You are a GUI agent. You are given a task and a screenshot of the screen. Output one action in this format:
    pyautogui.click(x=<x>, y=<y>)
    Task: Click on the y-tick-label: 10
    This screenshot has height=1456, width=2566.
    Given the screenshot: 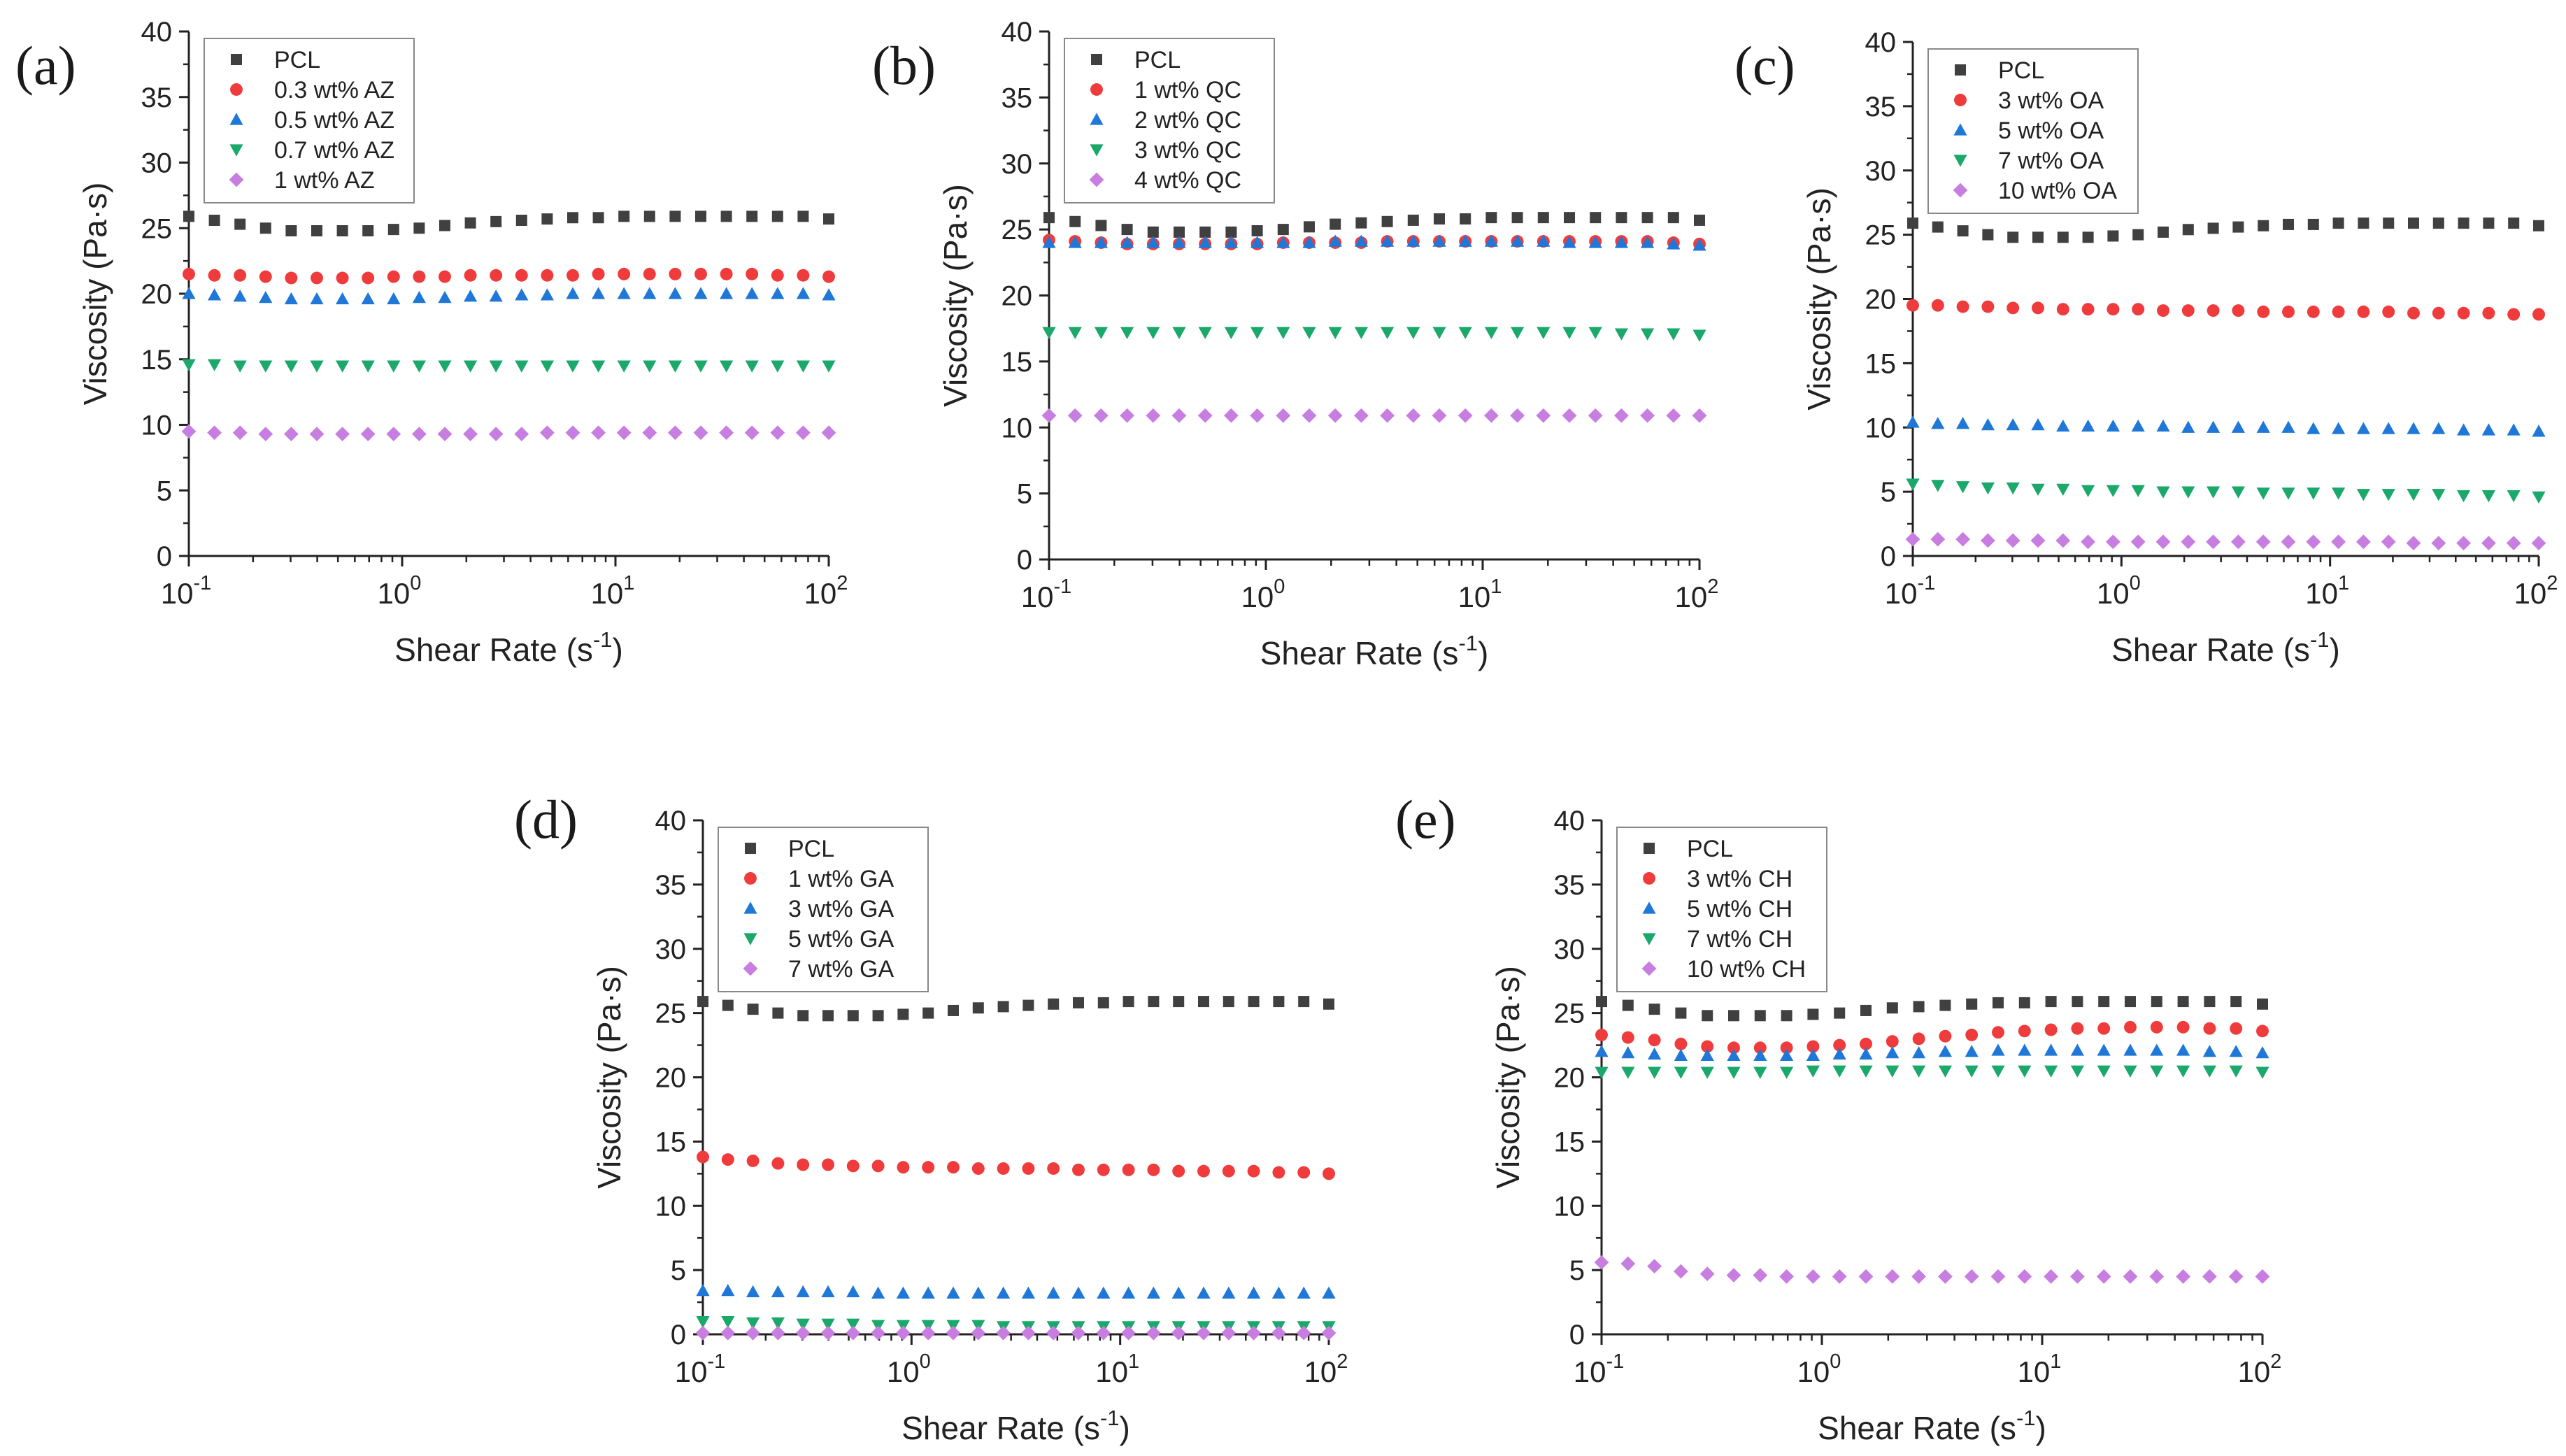 What is the action you would take?
    pyautogui.click(x=1570, y=1206)
    